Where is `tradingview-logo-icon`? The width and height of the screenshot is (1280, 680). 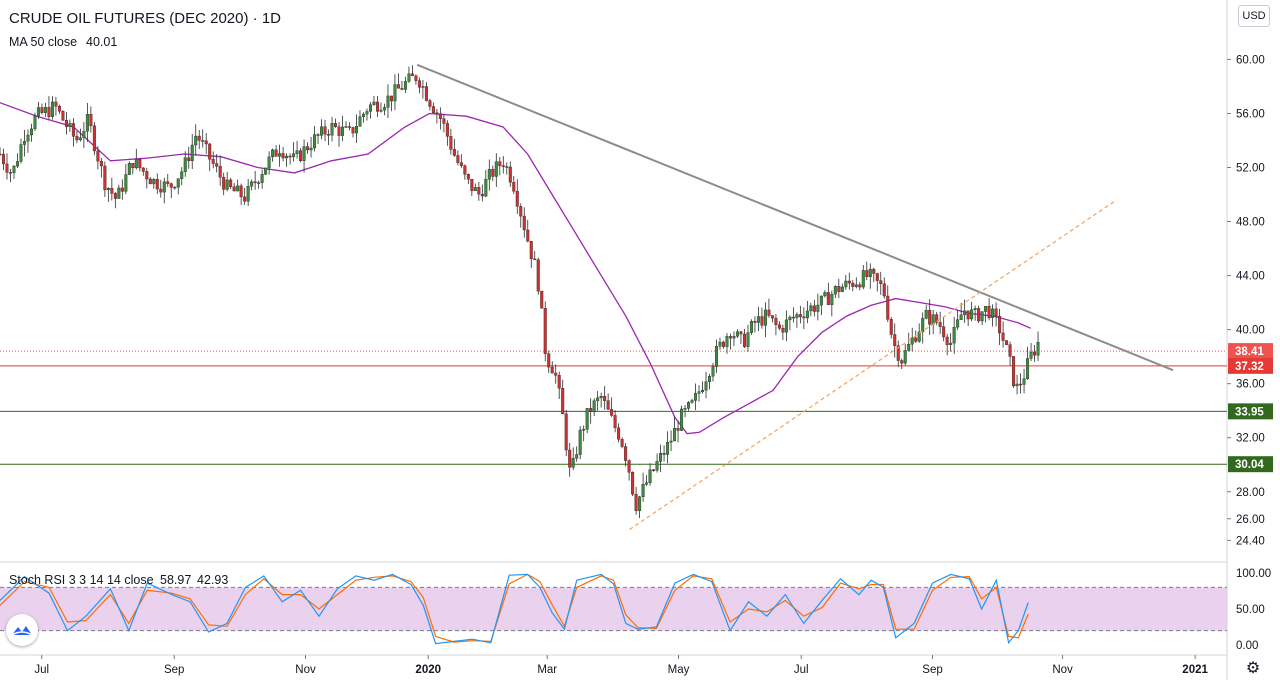
tradingview-logo-icon is located at coordinates (22, 630).